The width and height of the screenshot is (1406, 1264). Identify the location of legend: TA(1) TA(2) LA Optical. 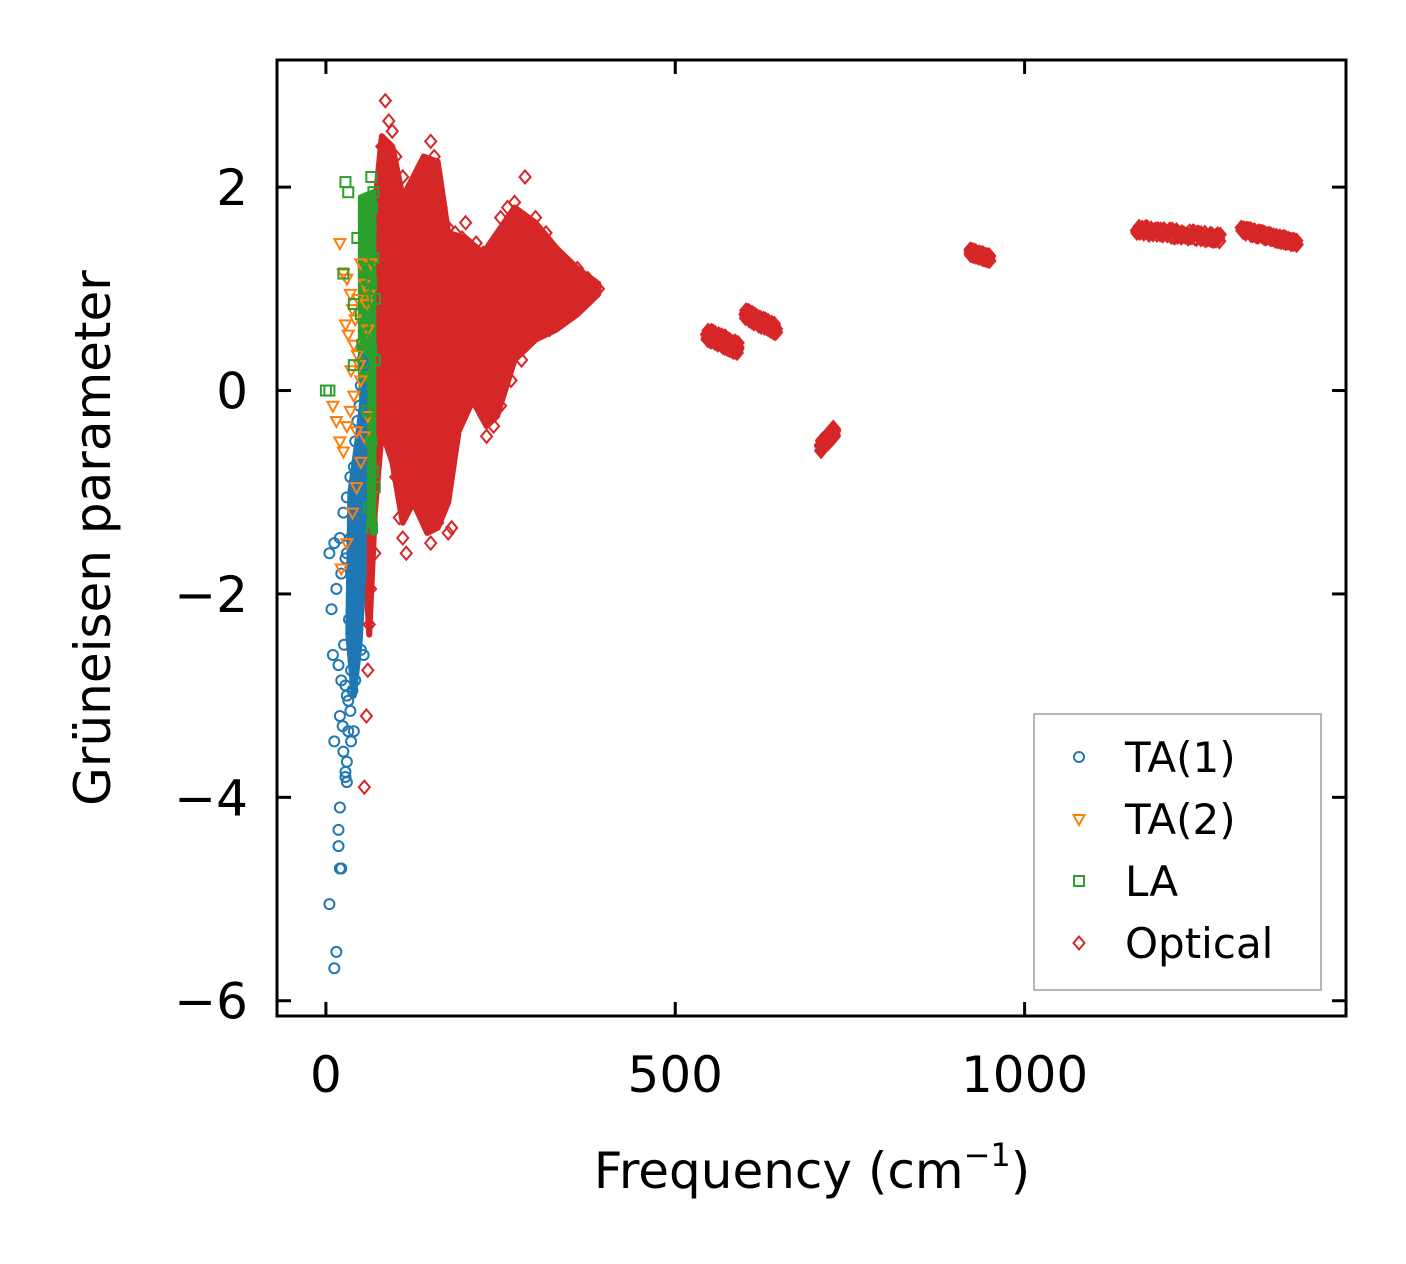
(1177, 852).